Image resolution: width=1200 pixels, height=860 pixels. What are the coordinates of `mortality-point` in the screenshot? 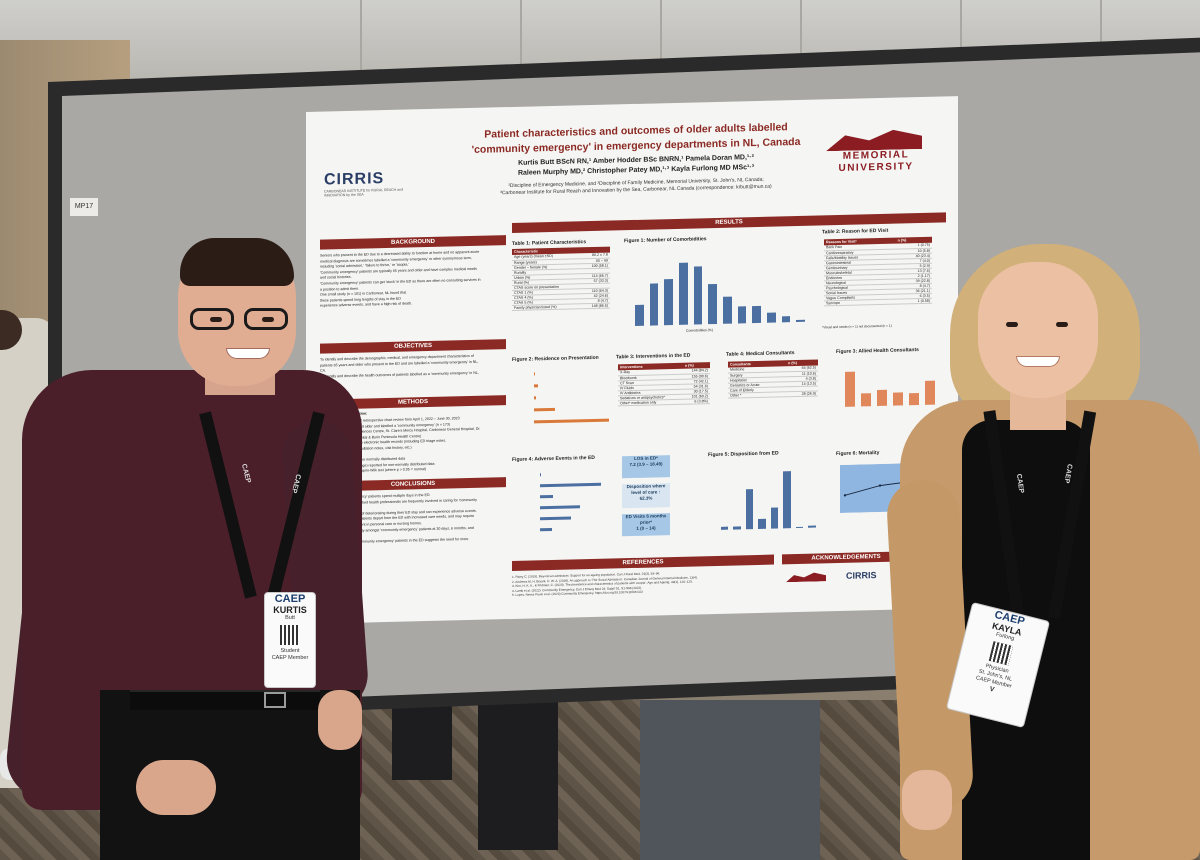 It's located at (880, 485).